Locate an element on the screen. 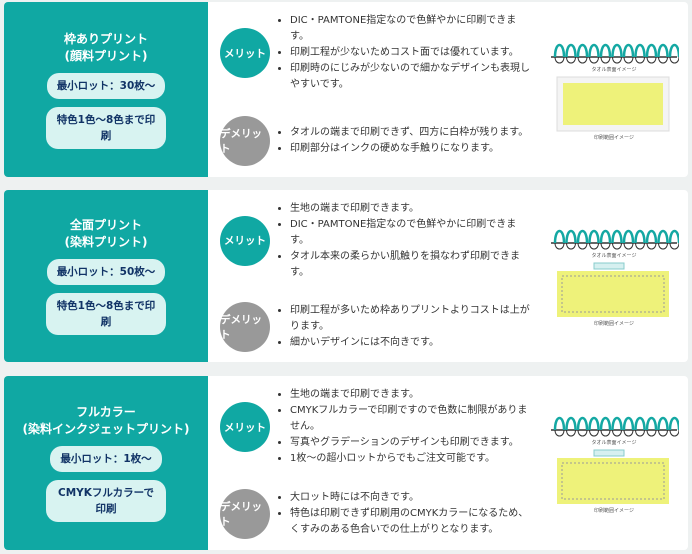  card-subtitle: (染料インクジェットプリント) is located at coordinates (106, 429).